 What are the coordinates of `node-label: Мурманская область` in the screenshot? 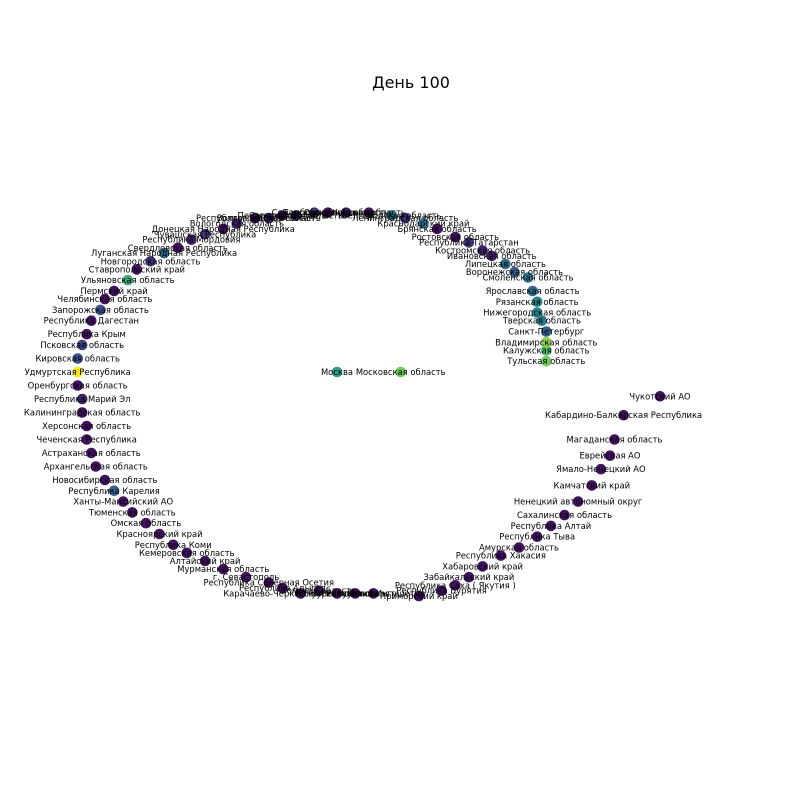 It's located at (223, 569).